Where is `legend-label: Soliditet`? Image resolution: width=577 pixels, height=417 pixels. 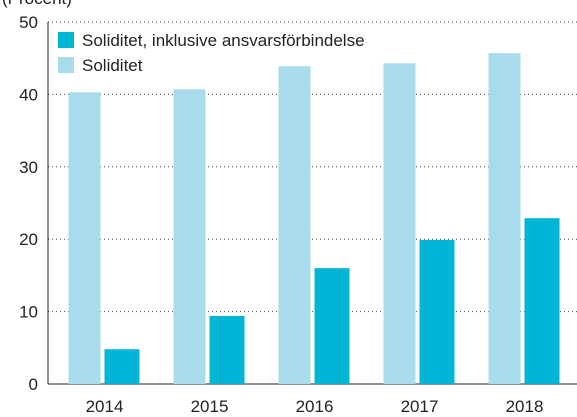 legend-label: Soliditet is located at coordinates (112, 65).